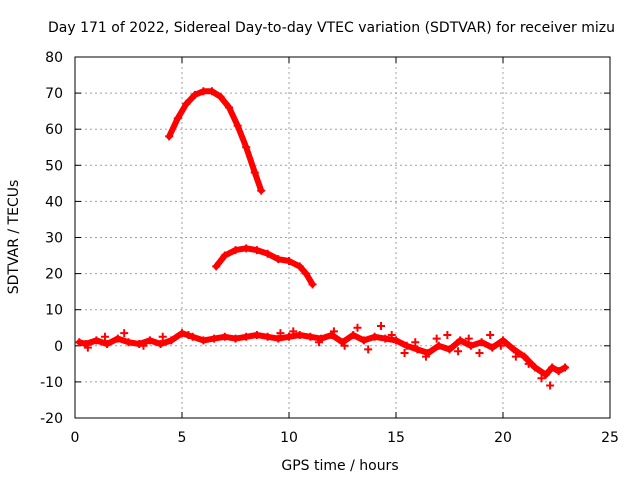 This screenshot has height=480, width=640. I want to click on y-tick-label: 70, so click(54, 94).